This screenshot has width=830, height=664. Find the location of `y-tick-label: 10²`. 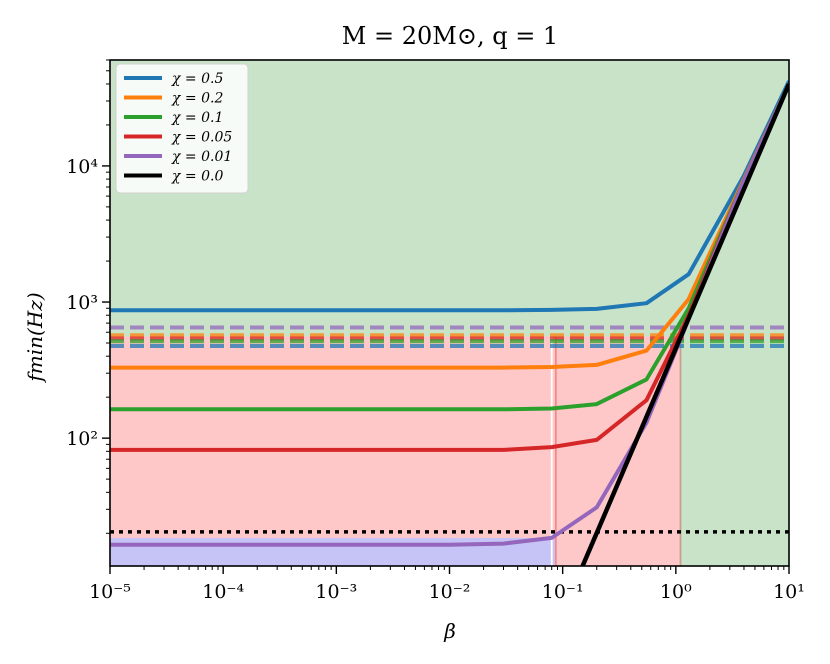

y-tick-label: 10² is located at coordinates (82, 439).